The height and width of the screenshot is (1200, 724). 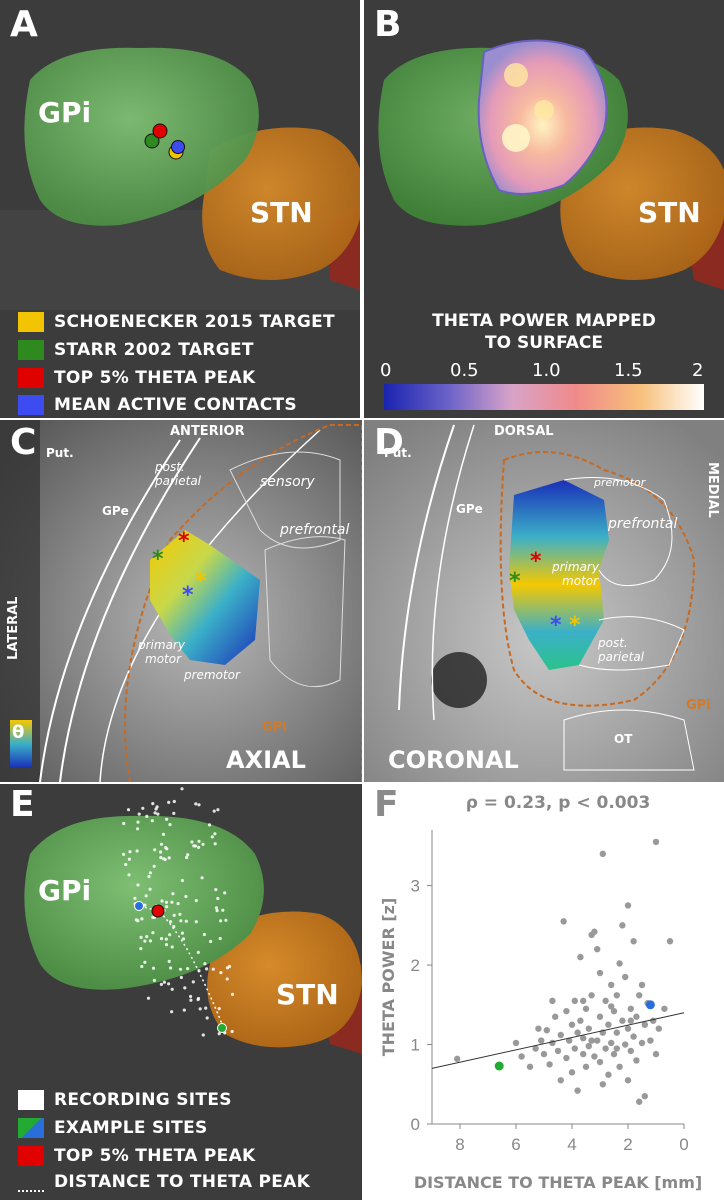 What do you see at coordinates (389, 442) in the screenshot?
I see `panel-letter: D` at bounding box center [389, 442].